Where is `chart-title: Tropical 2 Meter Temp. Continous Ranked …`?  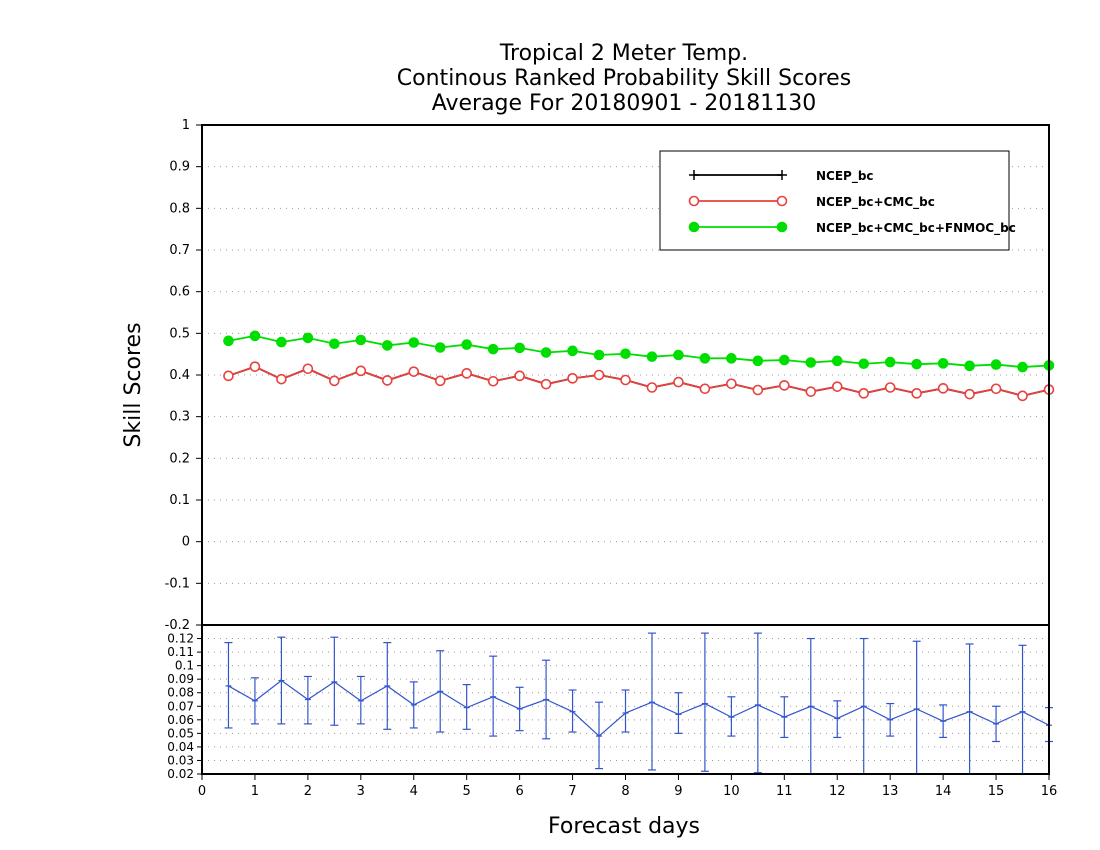 chart-title: Tropical 2 Meter Temp. Continous Ranked … is located at coordinates (624, 78).